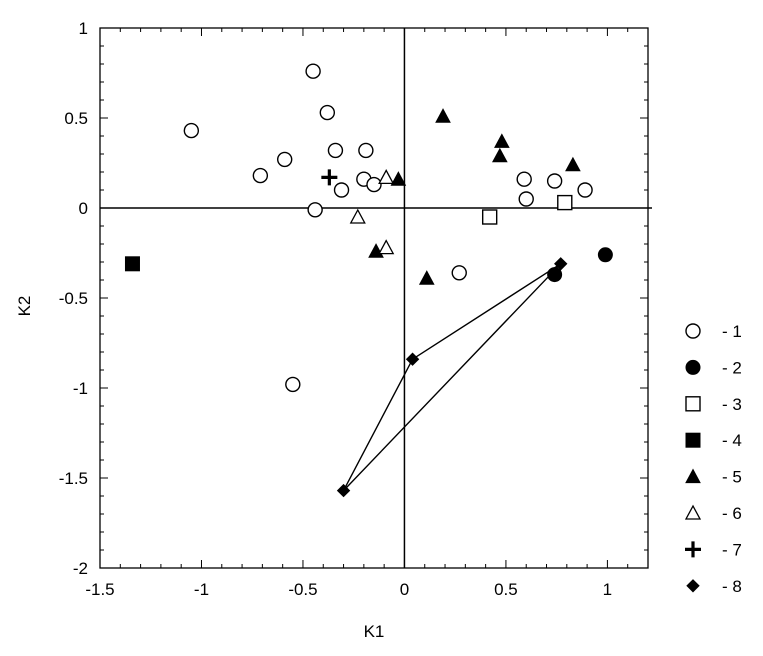  Describe the element at coordinates (80, 388) in the screenshot. I see `y-tick-label: -1` at that location.